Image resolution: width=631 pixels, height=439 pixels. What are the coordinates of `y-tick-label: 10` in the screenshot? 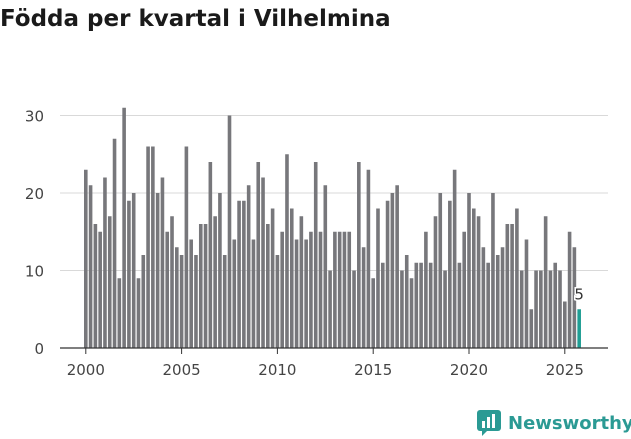 It's located at (34, 272).